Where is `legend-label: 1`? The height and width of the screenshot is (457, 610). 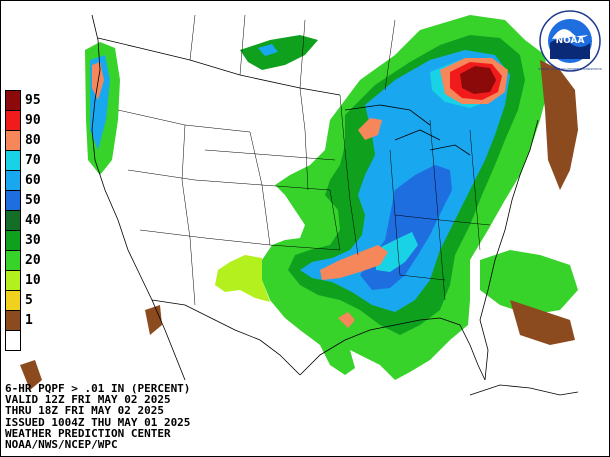 legend-label: 1 is located at coordinates (29, 320).